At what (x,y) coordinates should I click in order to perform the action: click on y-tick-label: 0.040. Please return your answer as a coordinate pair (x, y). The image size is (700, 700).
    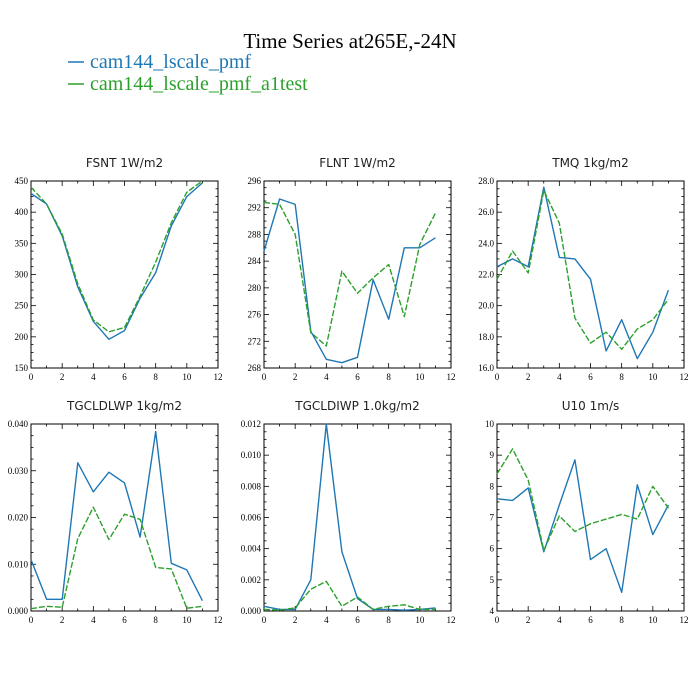
    Looking at the image, I should click on (18, 424).